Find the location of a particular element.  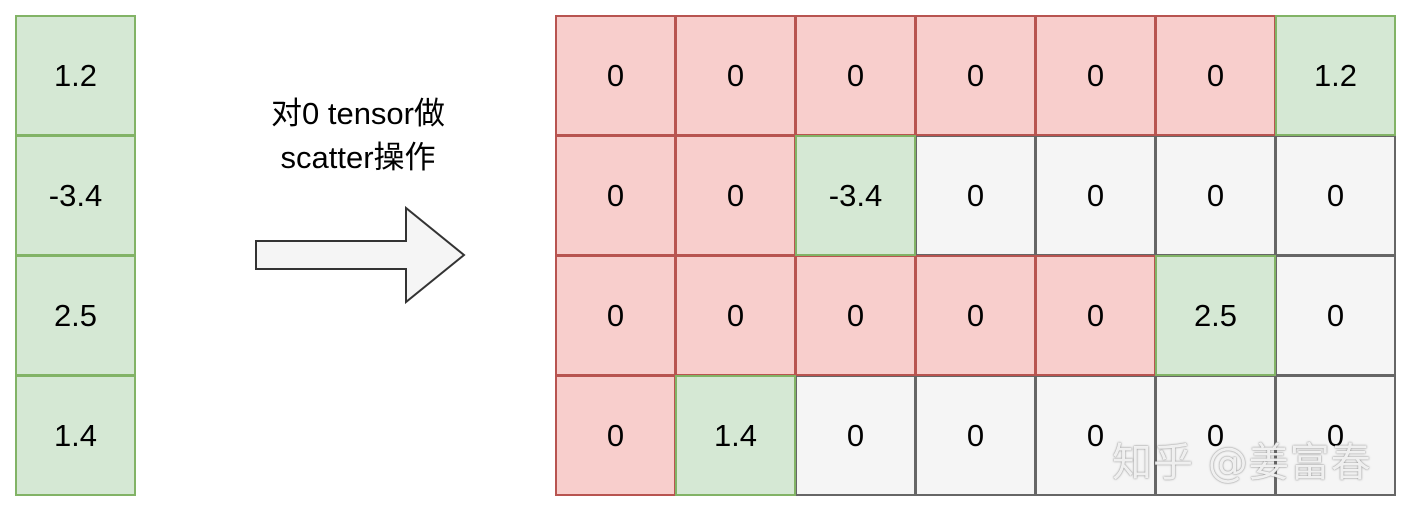

right-arrow-shape is located at coordinates (360, 255).